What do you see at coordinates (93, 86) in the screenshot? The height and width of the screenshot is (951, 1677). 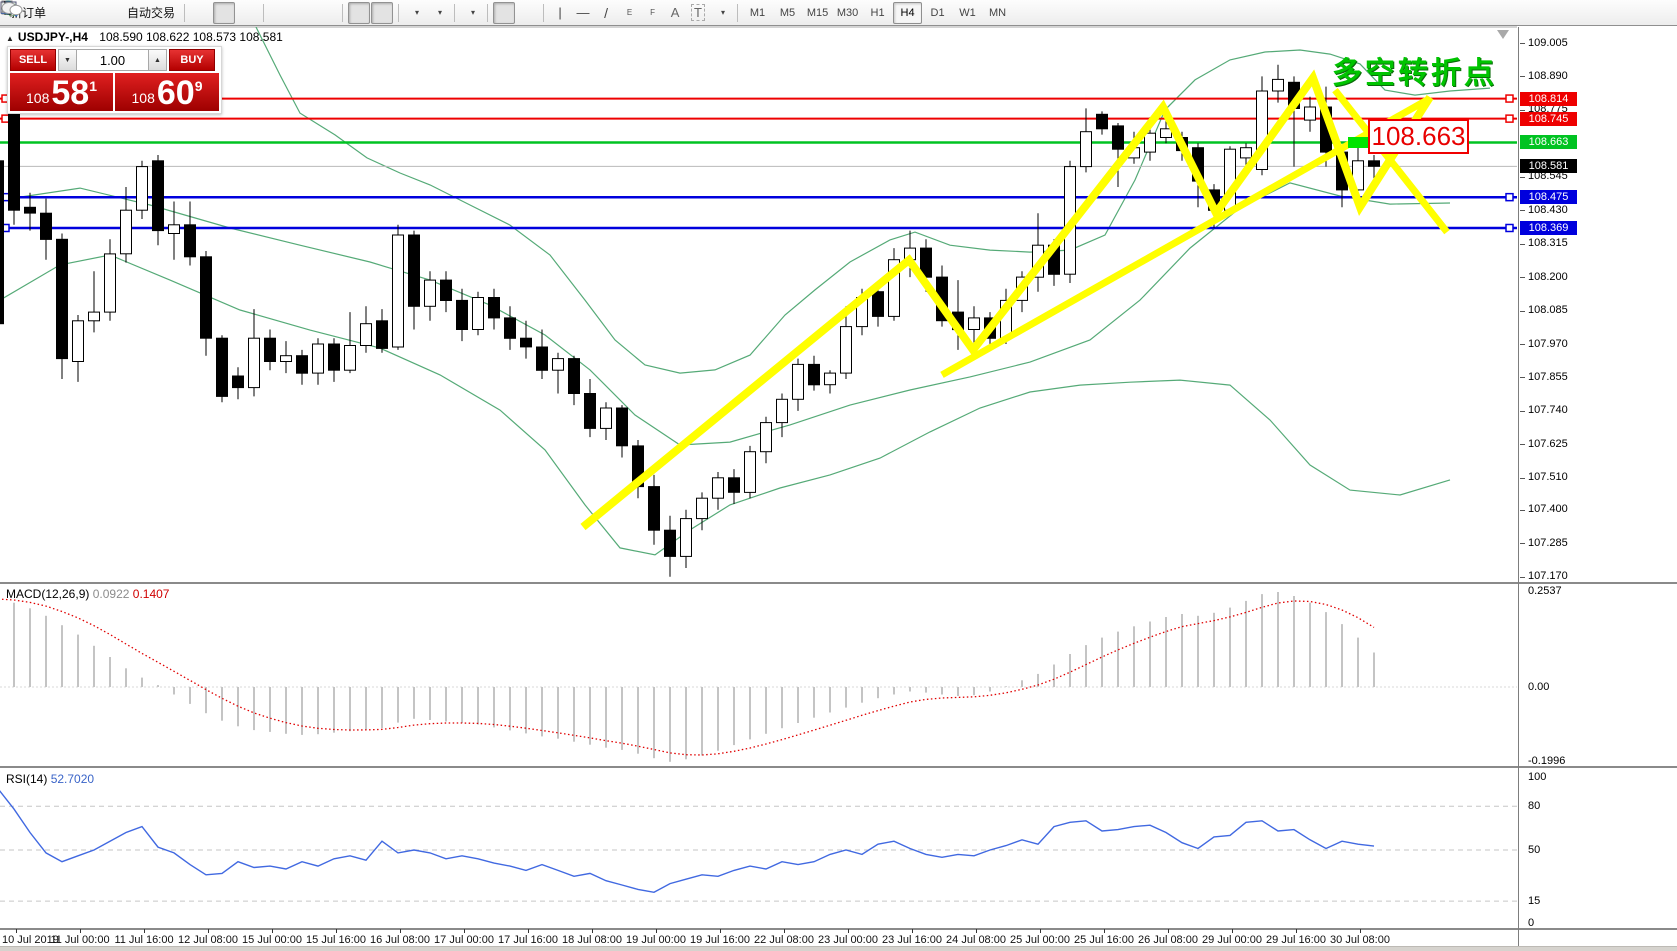 I see `sell-price-sup: 1` at bounding box center [93, 86].